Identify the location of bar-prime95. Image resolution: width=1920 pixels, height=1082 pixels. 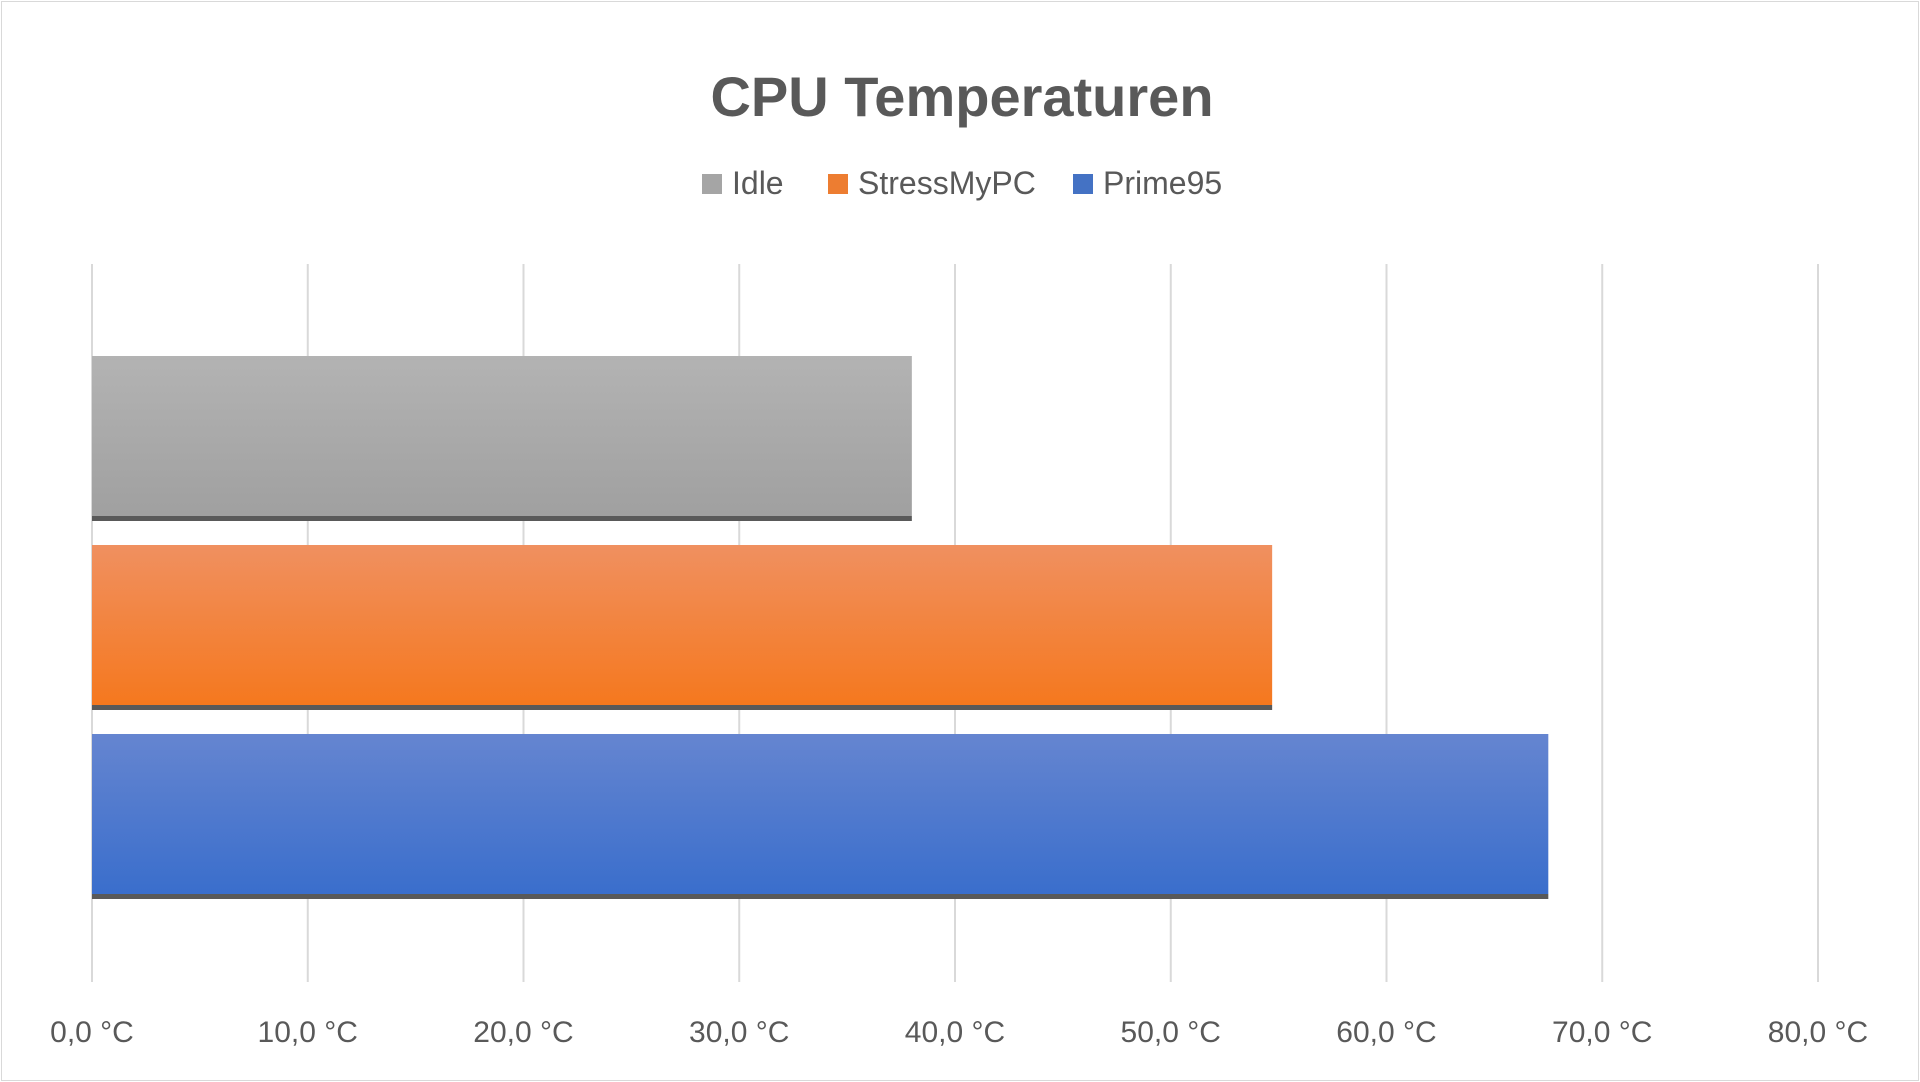
(820, 814).